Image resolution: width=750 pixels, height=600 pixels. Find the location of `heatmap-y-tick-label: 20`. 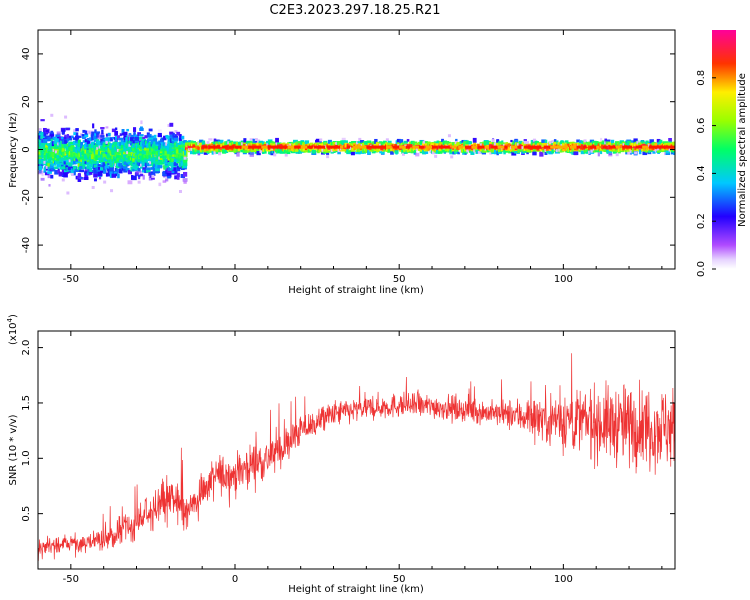

heatmap-y-tick-label: 20 is located at coordinates (26, 101).